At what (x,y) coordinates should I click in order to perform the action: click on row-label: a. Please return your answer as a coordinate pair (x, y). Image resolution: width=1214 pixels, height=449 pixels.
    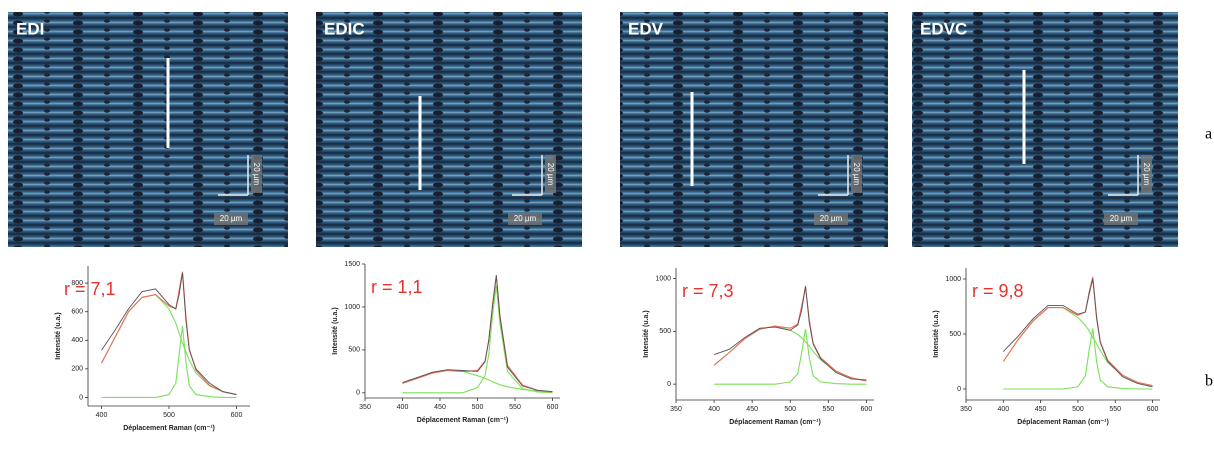
    Looking at the image, I should click on (1208, 134).